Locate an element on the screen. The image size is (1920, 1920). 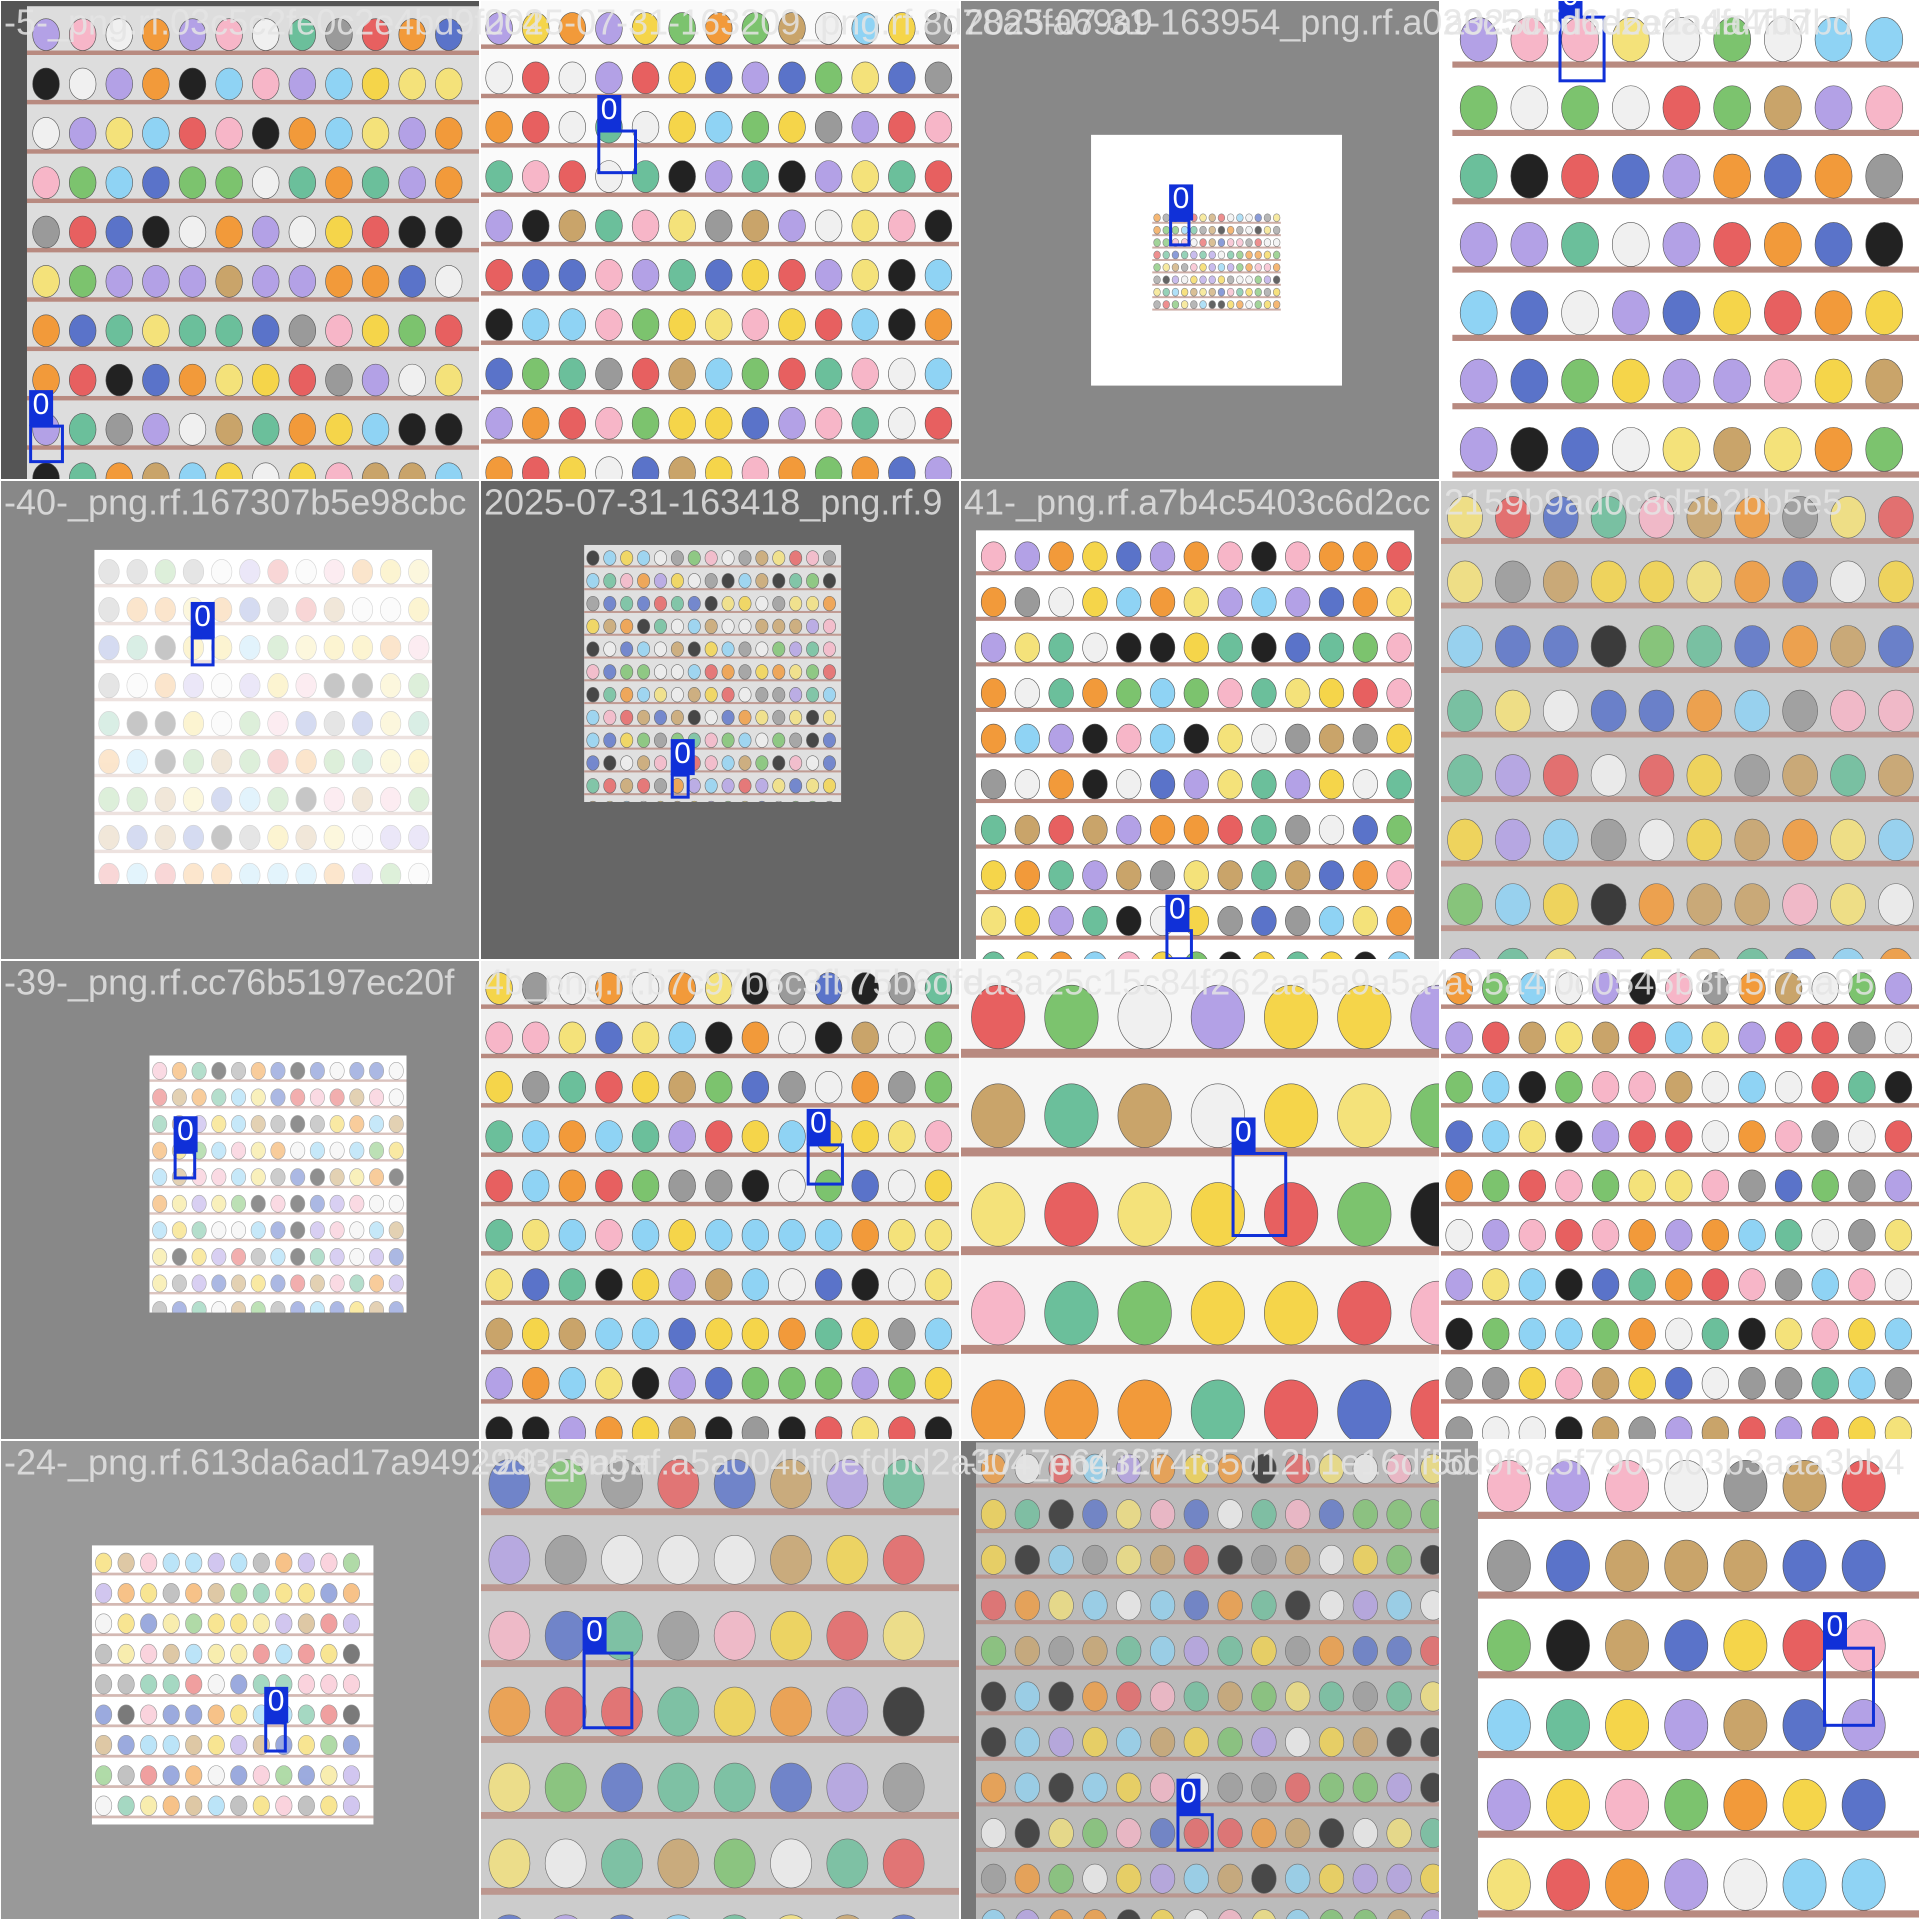
bounding-box is located at coordinates (1848, 1686).